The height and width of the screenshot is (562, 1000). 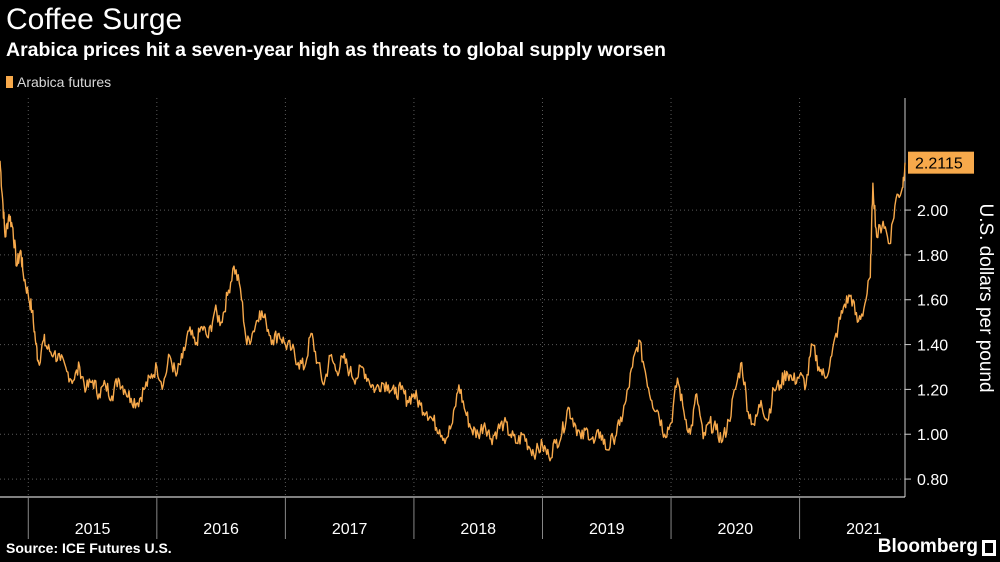 I want to click on y-tick-label: 0.80, so click(x=932, y=480).